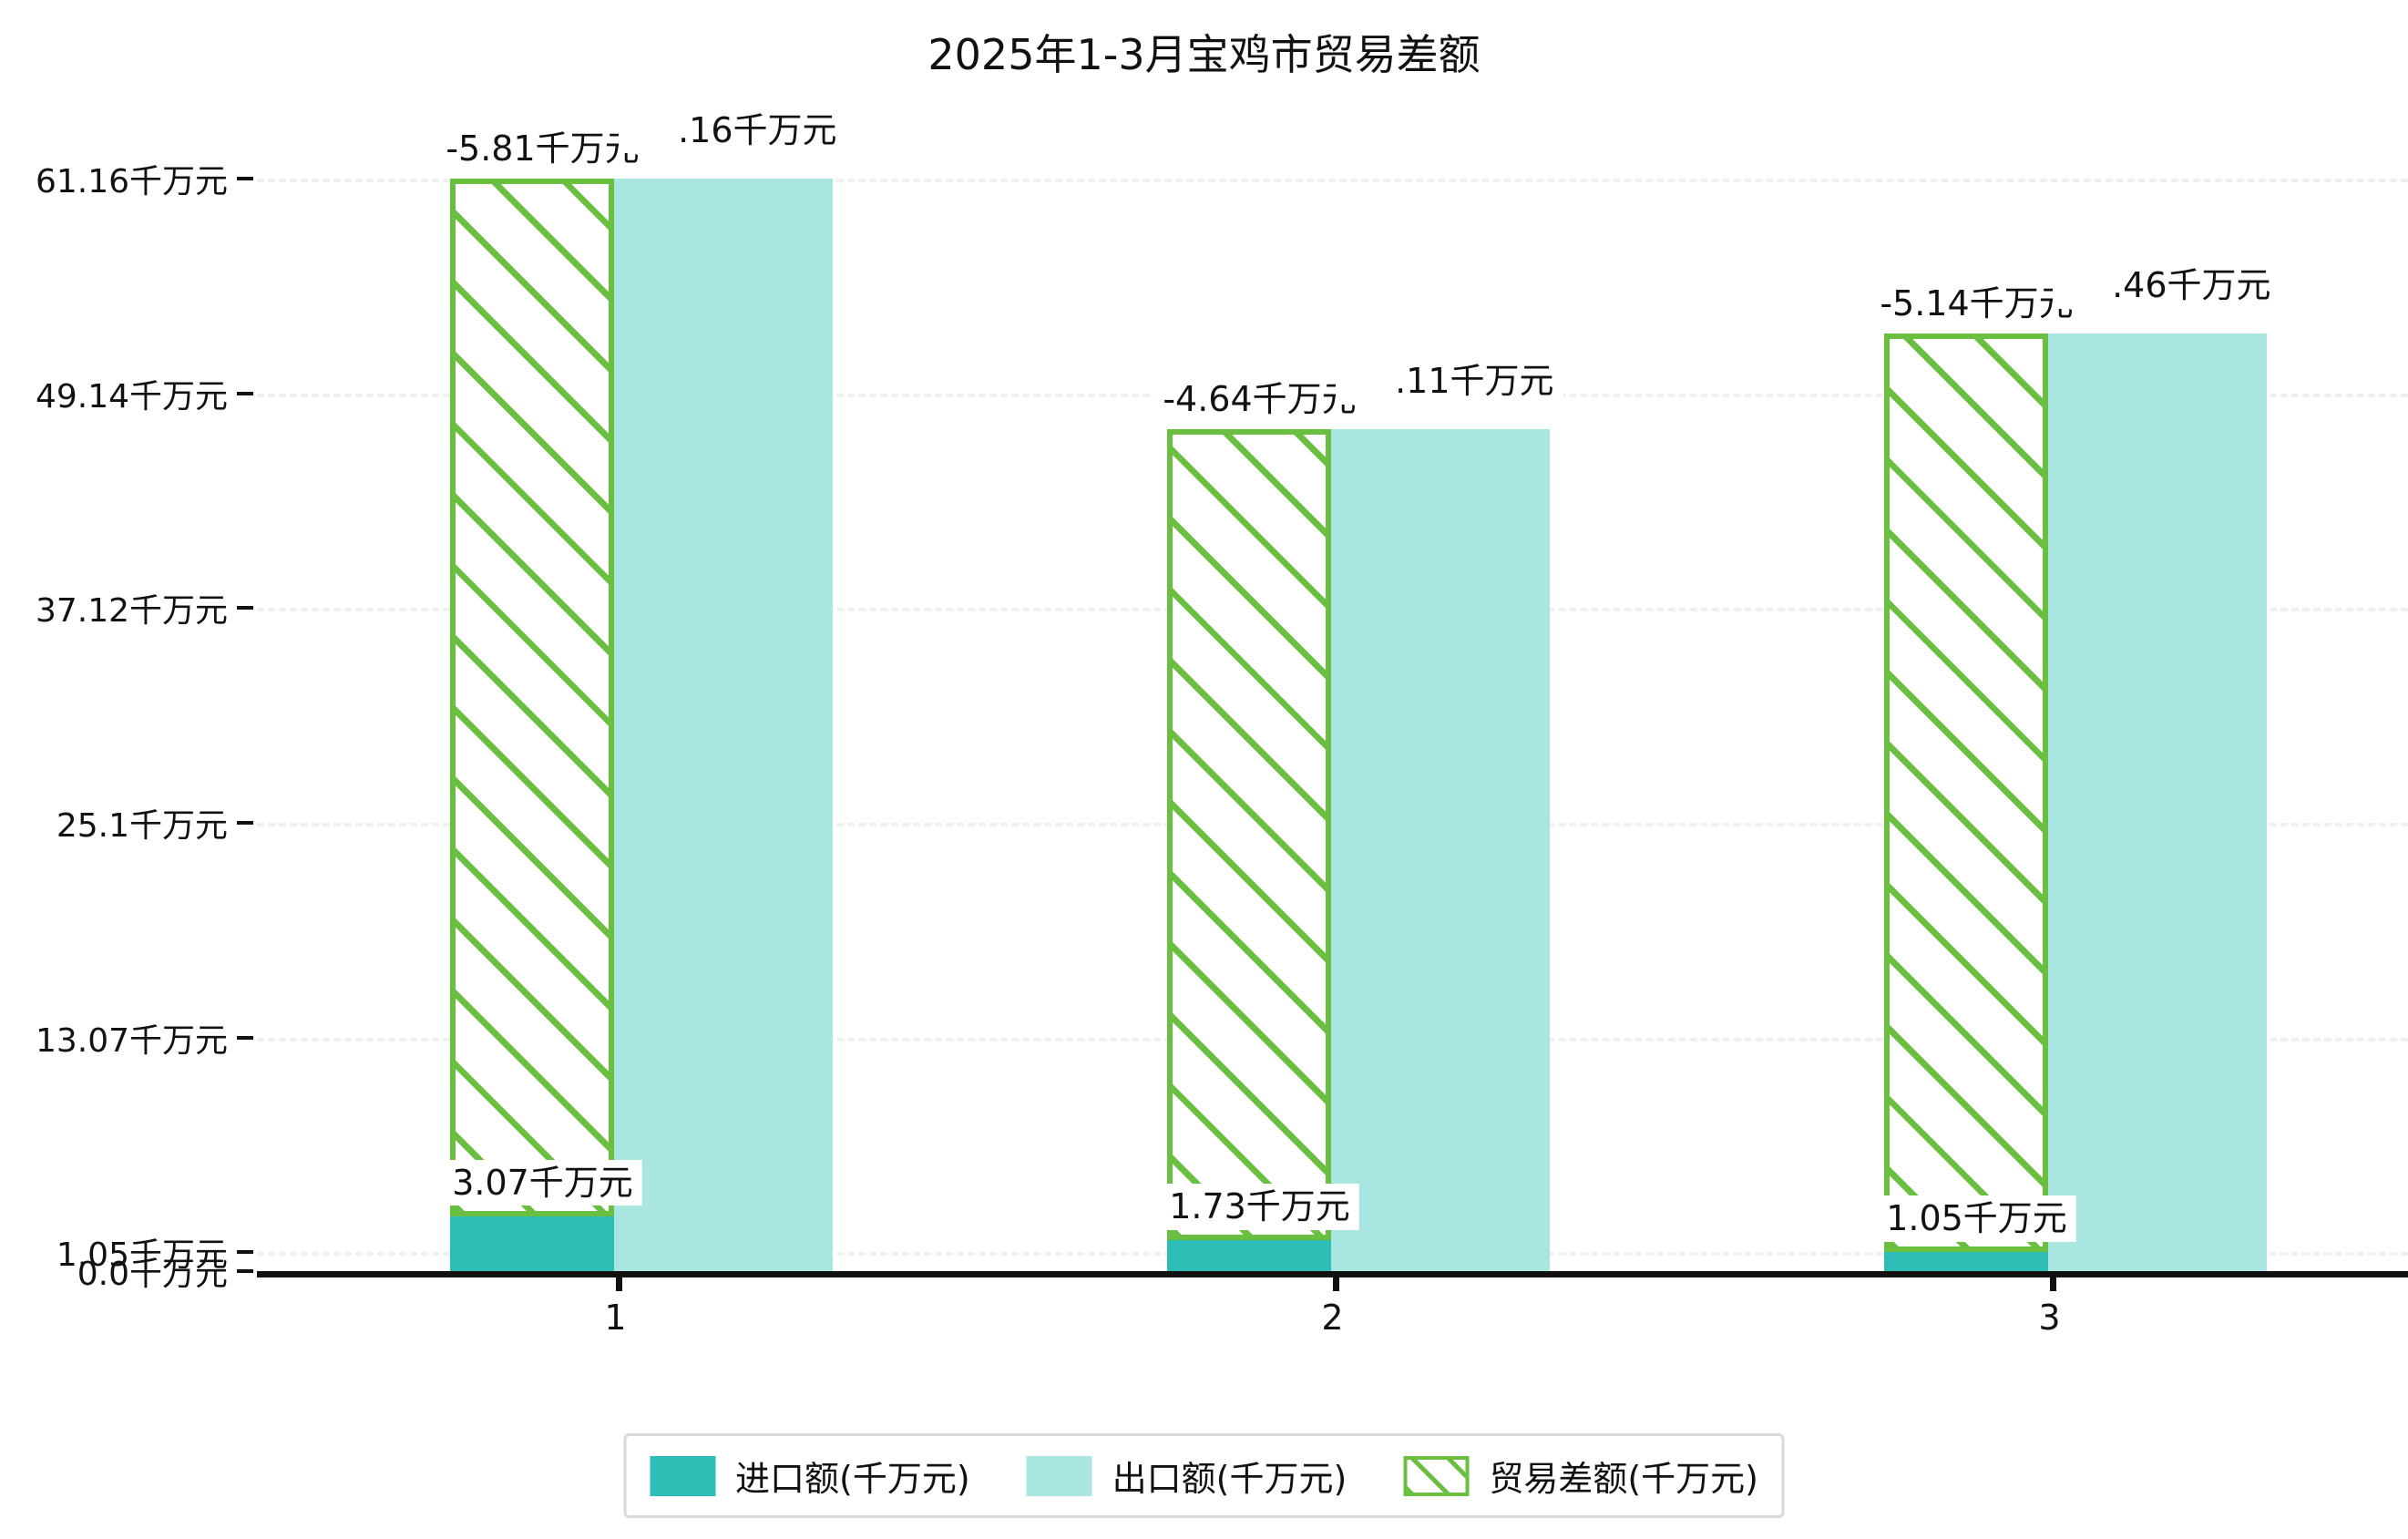 This screenshot has height=1539, width=2408. I want to click on legend-item-label: 出口额(千万元), so click(1229, 1479).